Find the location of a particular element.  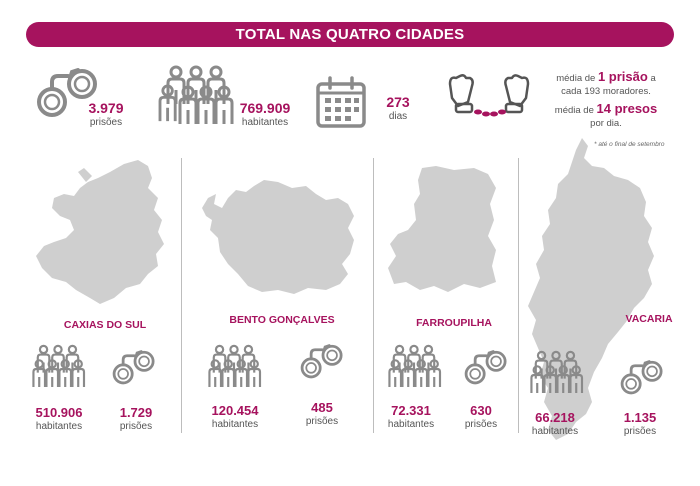

handcuffs-icon-farroupilha is located at coordinates (485, 367).